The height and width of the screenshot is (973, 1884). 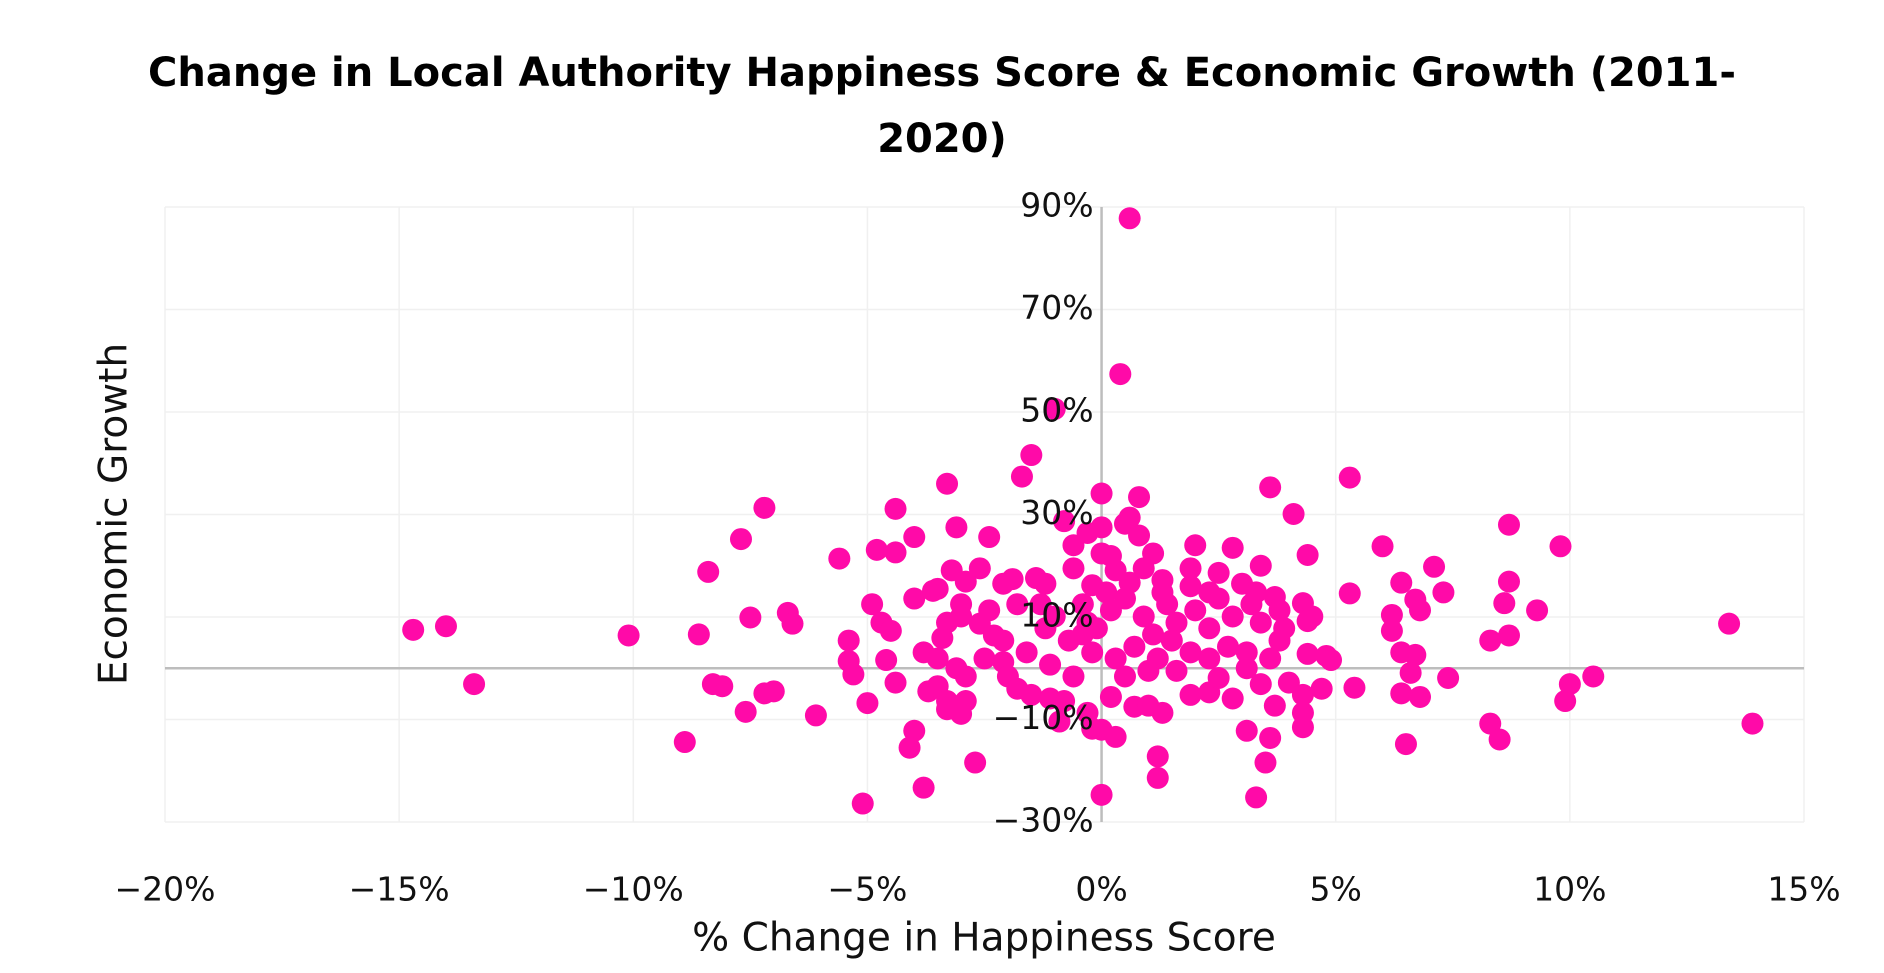 I want to click on y-tick-label: 50%, so click(x=1056, y=410).